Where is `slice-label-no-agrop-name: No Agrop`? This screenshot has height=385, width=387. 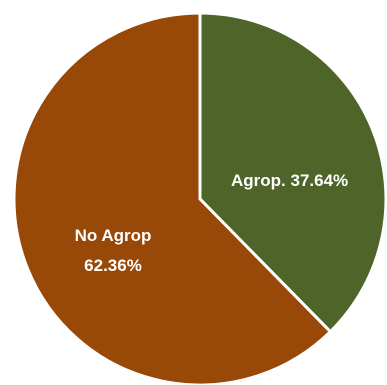
slice-label-no-agrop-name: No Agrop is located at coordinates (113, 235).